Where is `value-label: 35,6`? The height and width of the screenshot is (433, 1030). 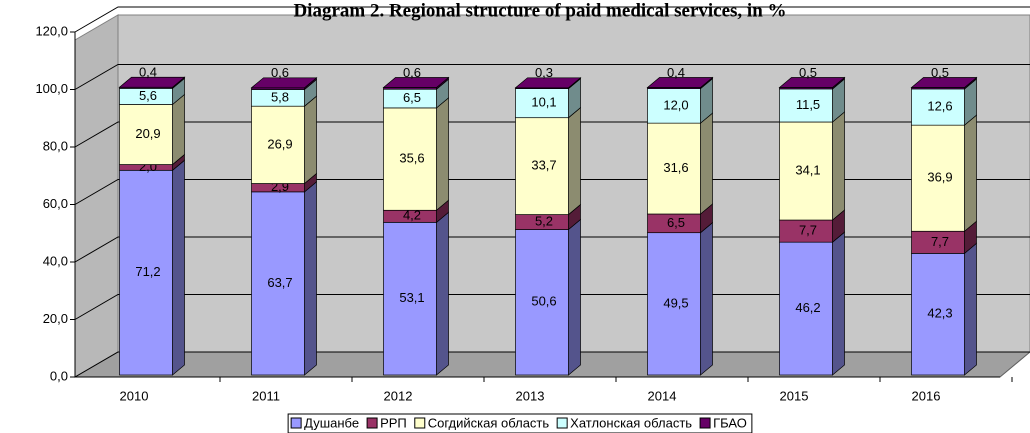 value-label: 35,6 is located at coordinates (411, 158).